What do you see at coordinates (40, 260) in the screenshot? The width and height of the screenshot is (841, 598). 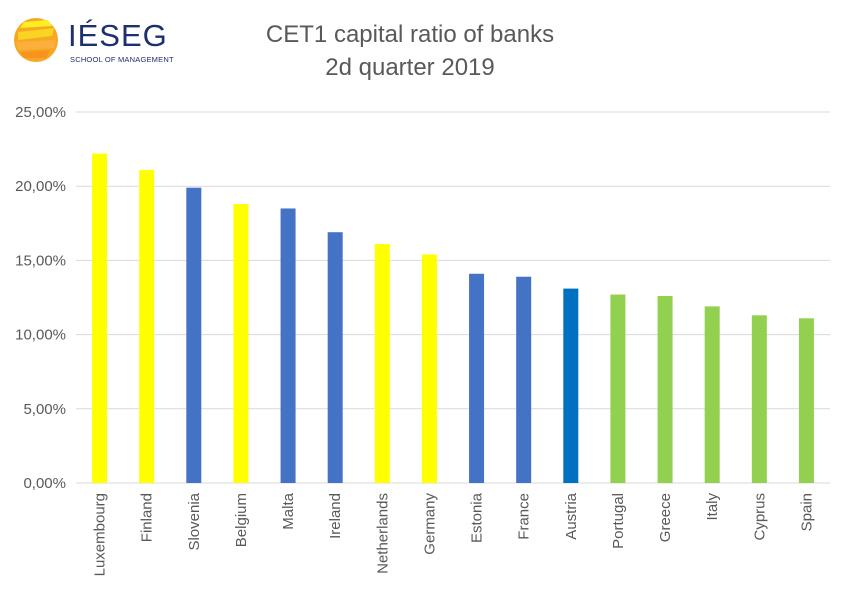 I see `y-tick-label: 15,00%` at bounding box center [40, 260].